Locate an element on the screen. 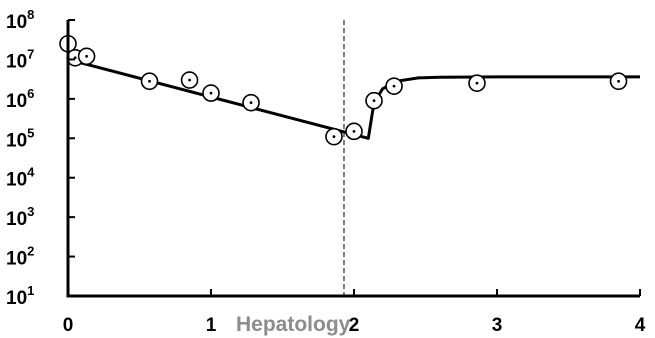 The width and height of the screenshot is (655, 338). y-tick-label: 10¹ is located at coordinates (20, 296).